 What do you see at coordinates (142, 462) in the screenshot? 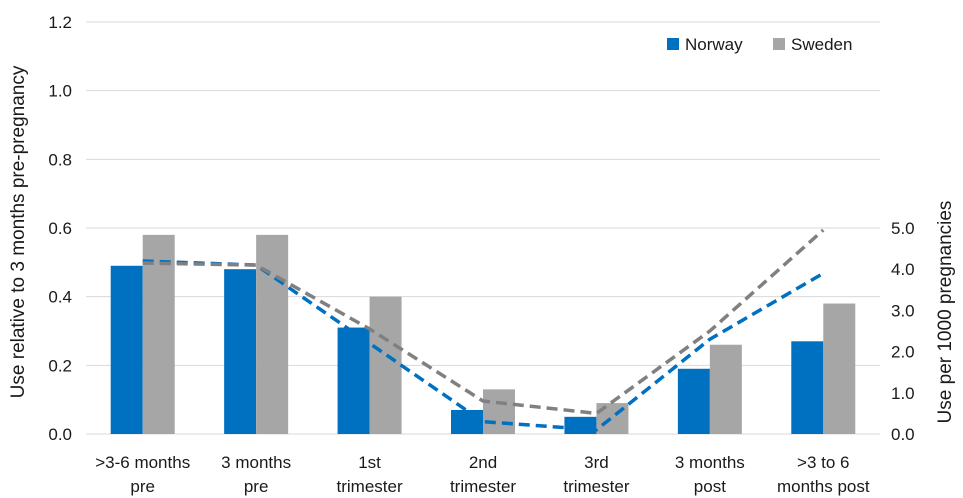
I see `category-label: >3-6 months` at bounding box center [142, 462].